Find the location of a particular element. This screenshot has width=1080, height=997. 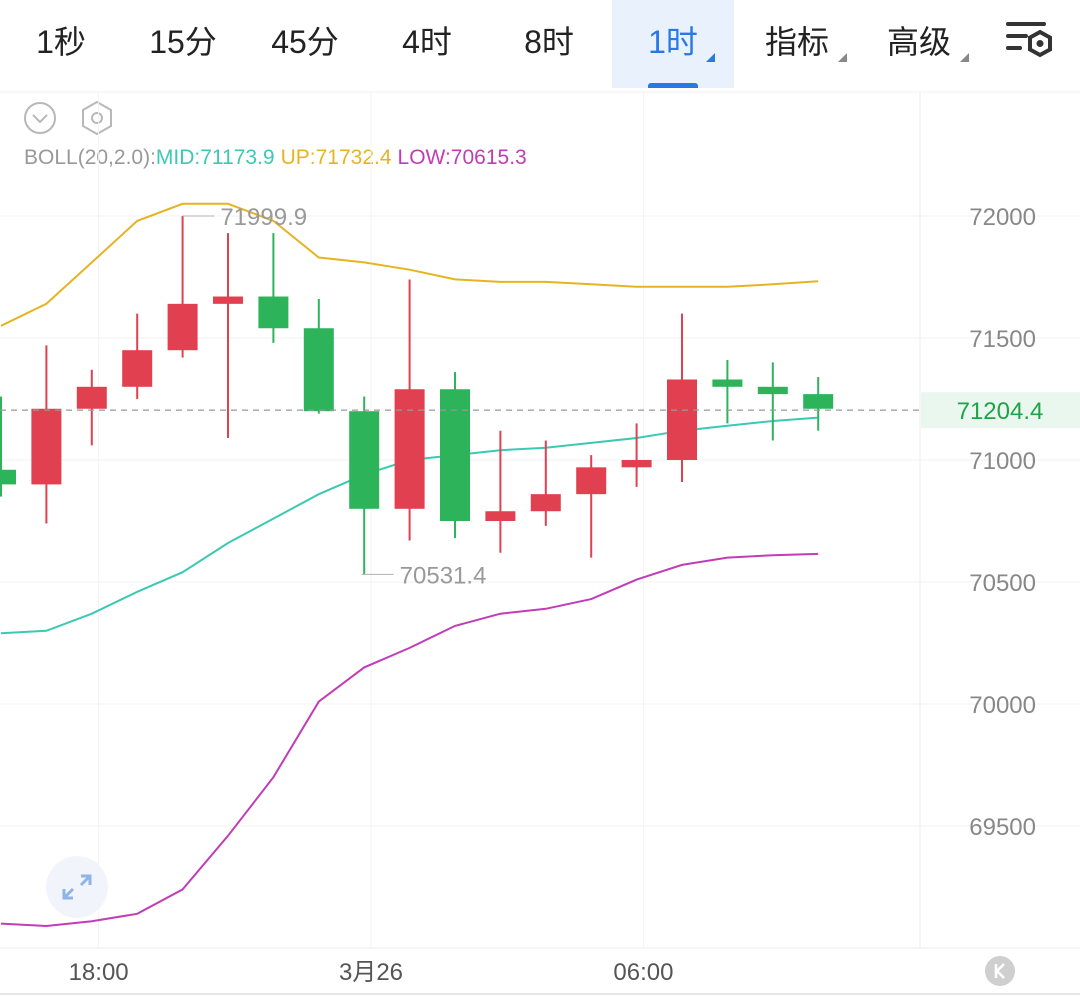

boll-legend-low: LOW:70615.3 is located at coordinates (462, 157).